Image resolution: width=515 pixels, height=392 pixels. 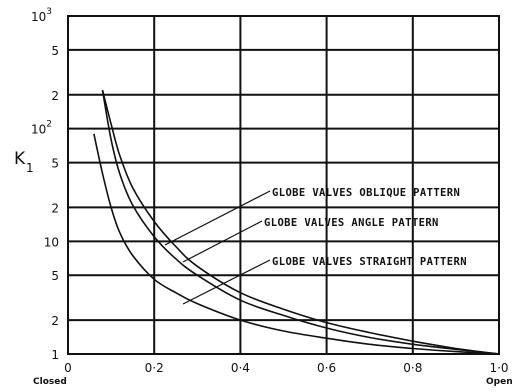 What do you see at coordinates (217, 218) in the screenshot?
I see `annotation-oblique-pattern-leader` at bounding box center [217, 218].